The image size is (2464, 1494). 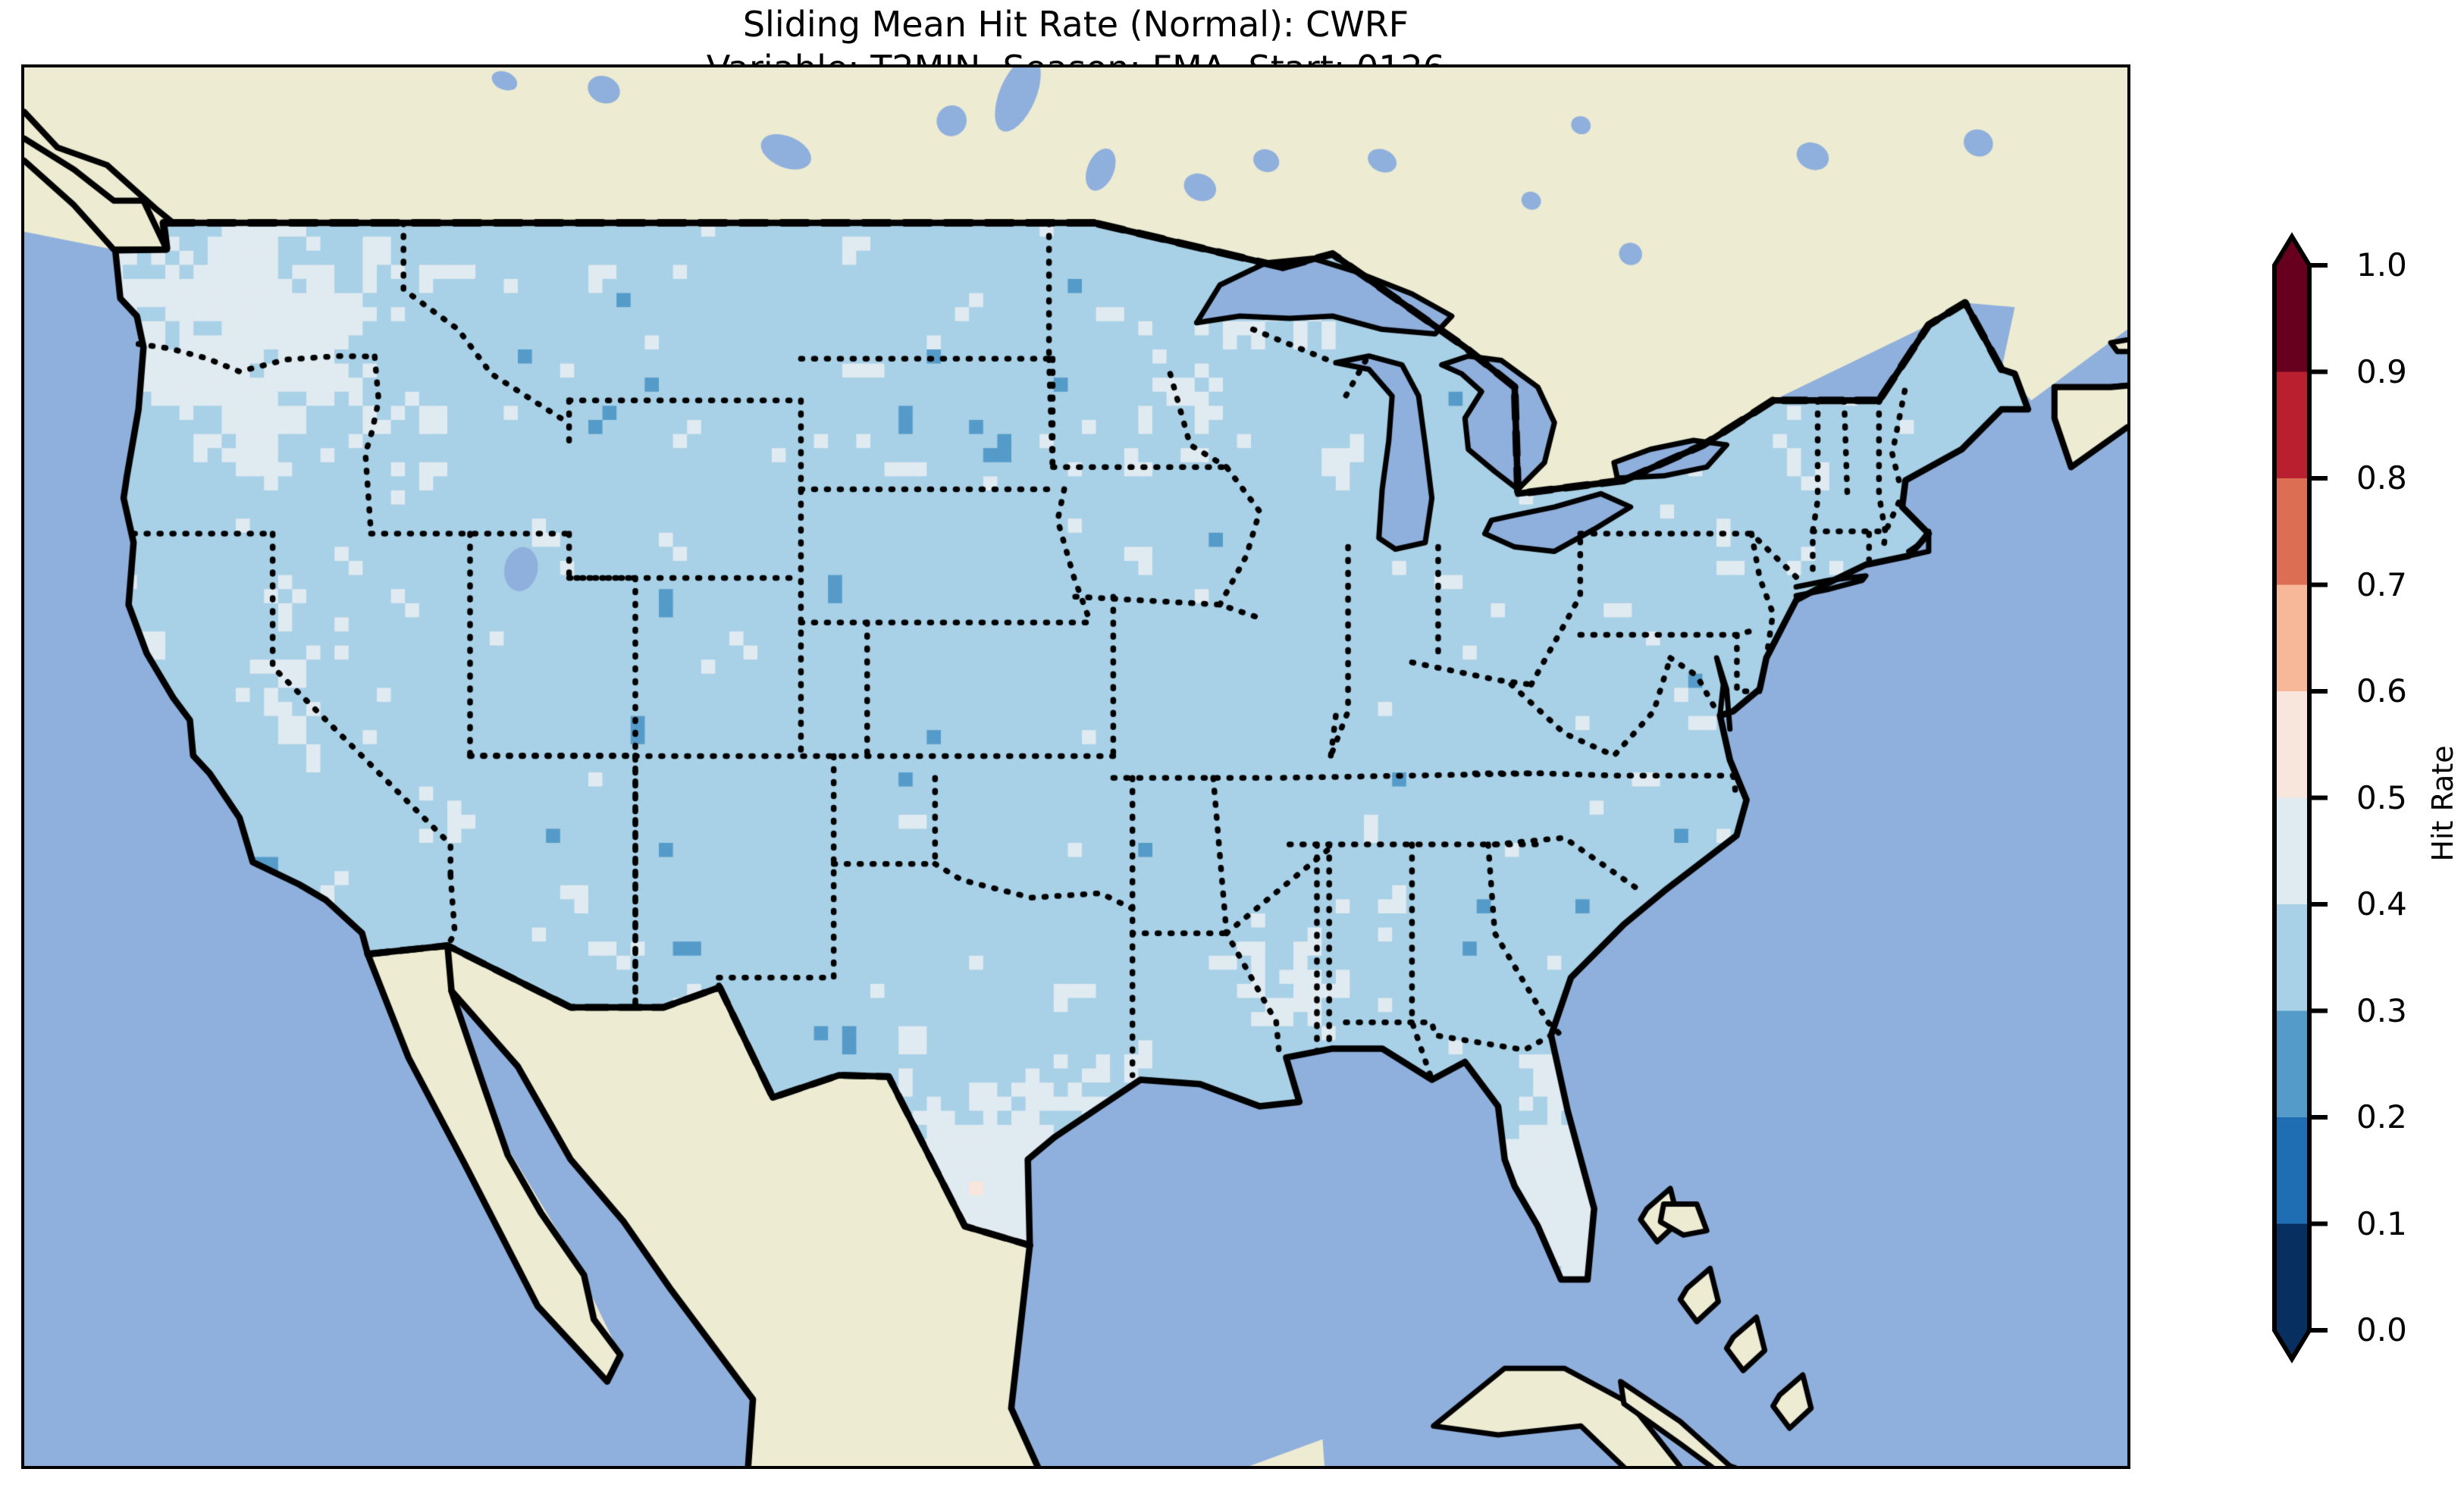 I want to click on colorbar-axis-label: Hit Rate, so click(x=2442, y=803).